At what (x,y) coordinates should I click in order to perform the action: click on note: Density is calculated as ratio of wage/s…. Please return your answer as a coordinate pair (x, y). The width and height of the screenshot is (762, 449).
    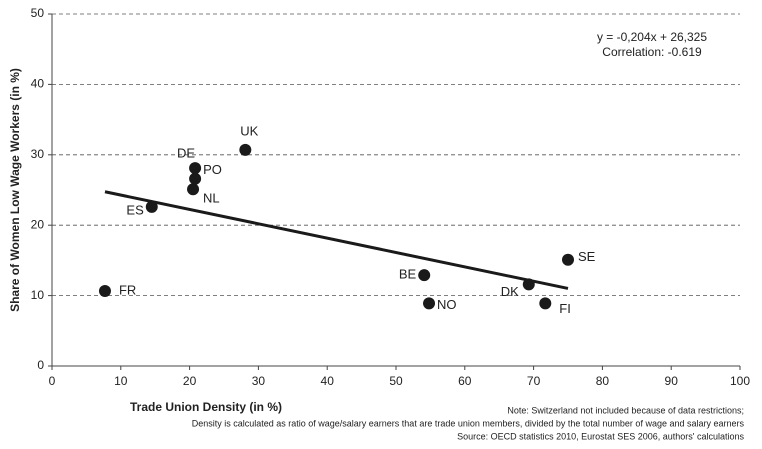
    Looking at the image, I should click on (468, 423).